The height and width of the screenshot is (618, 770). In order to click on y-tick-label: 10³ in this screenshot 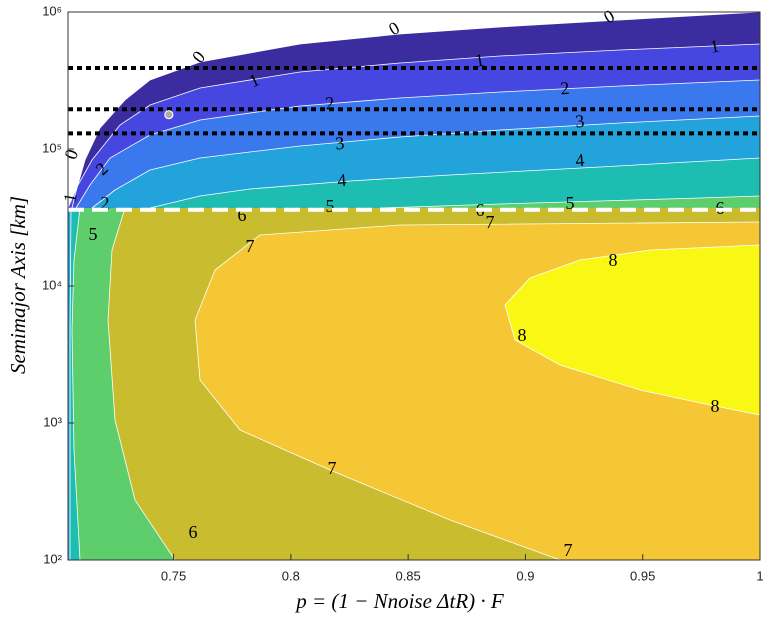, I will do `click(52, 421)`.